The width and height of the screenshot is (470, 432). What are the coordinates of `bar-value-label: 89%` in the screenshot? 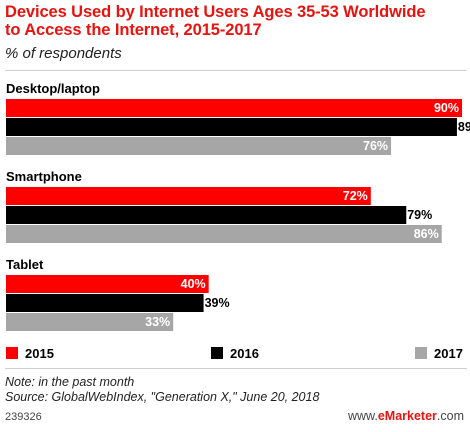 It's located at (464, 127).